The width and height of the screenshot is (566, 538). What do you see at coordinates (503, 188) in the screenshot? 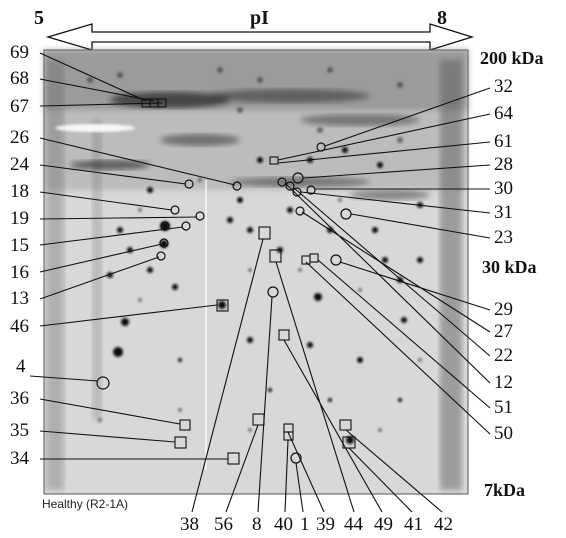
I see `spot-label-30: 30` at bounding box center [503, 188].